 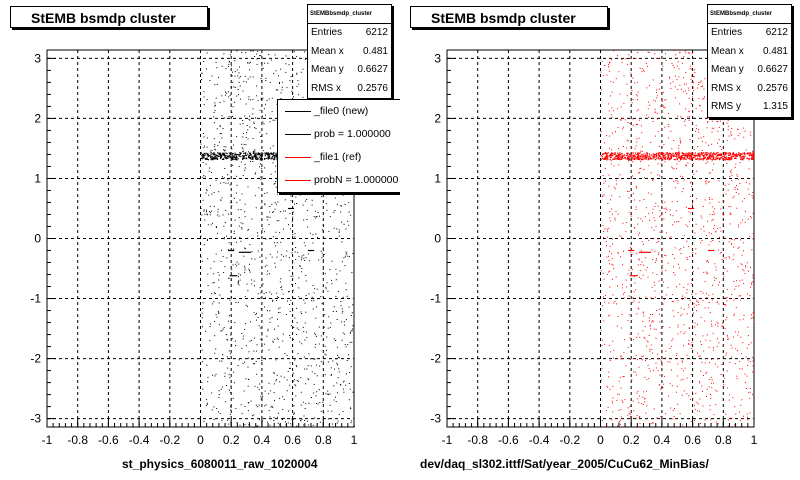 What do you see at coordinates (326, 88) in the screenshot?
I see `stats-label: RMS x` at bounding box center [326, 88].